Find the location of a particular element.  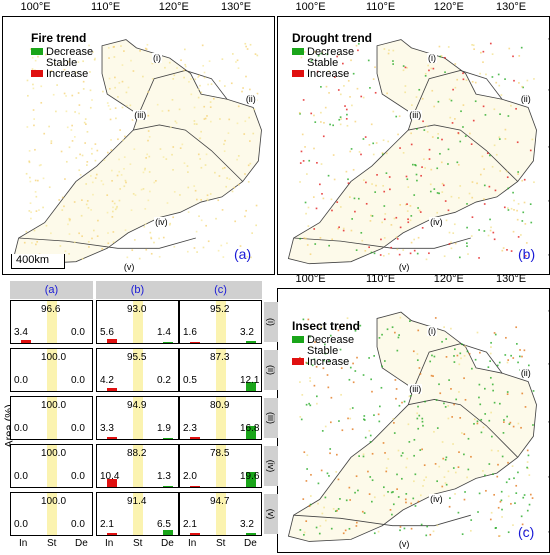

value-increase: 0.0 is located at coordinates (21, 380).